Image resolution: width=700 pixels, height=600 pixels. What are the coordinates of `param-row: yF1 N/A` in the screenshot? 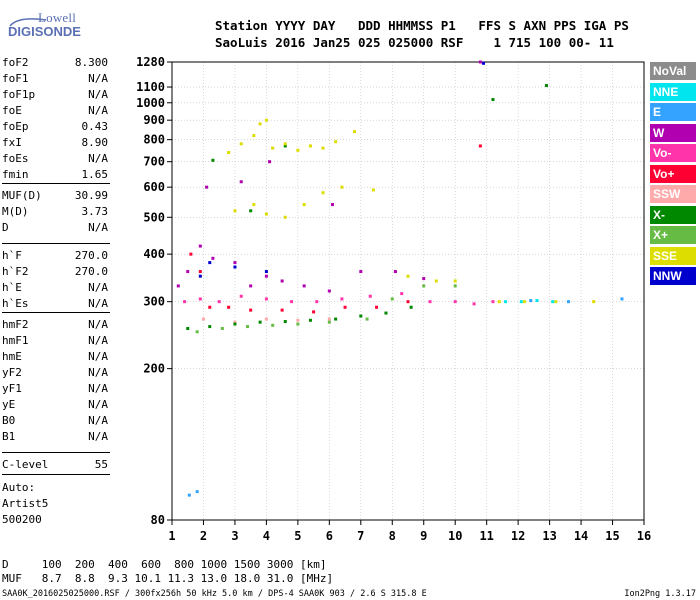 It's located at (55, 389).